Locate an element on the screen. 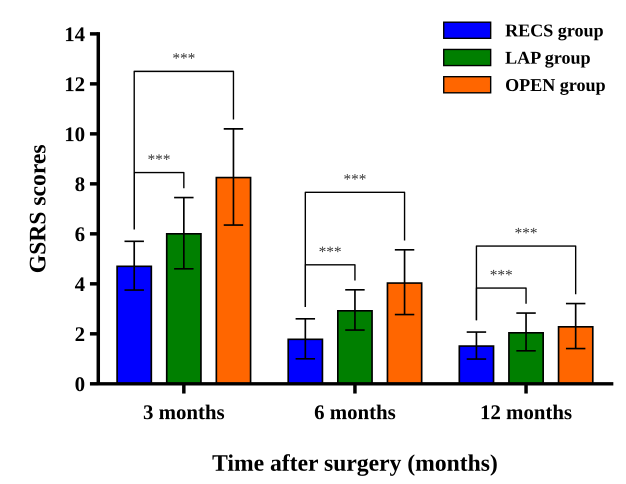 Image resolution: width=626 pixels, height=484 pixels. legend-label: RECS group is located at coordinates (554, 32).